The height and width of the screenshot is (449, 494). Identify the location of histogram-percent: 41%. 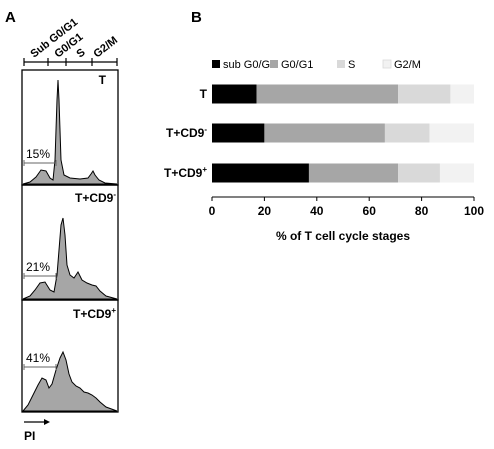
(38, 358).